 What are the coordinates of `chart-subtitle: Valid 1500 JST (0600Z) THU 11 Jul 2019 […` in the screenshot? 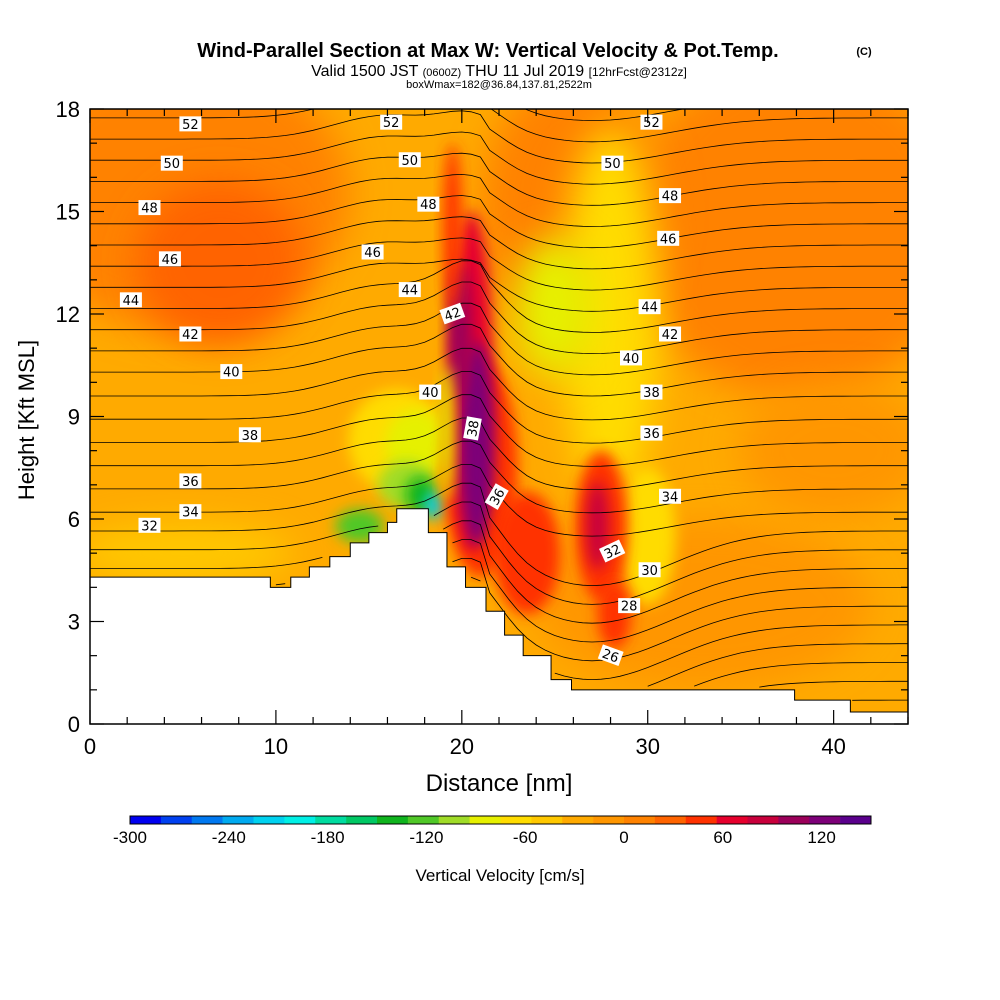 It's located at (499, 71).